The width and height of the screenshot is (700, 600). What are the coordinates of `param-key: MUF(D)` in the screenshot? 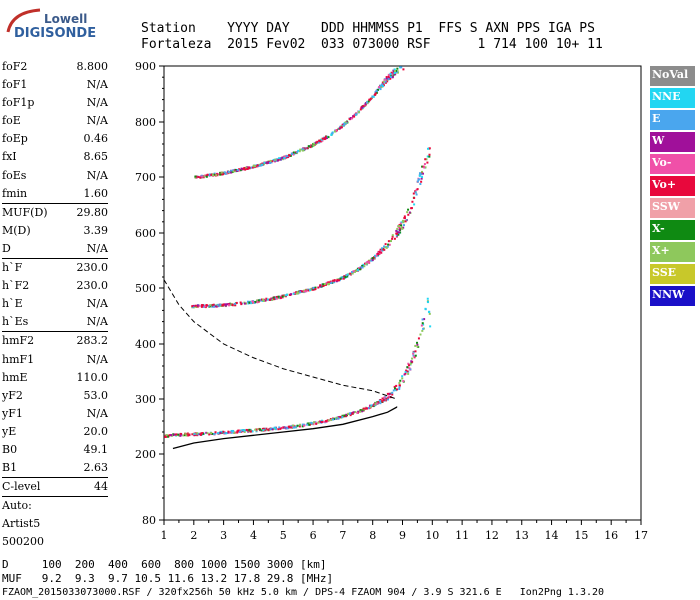 It's located at (25, 212).